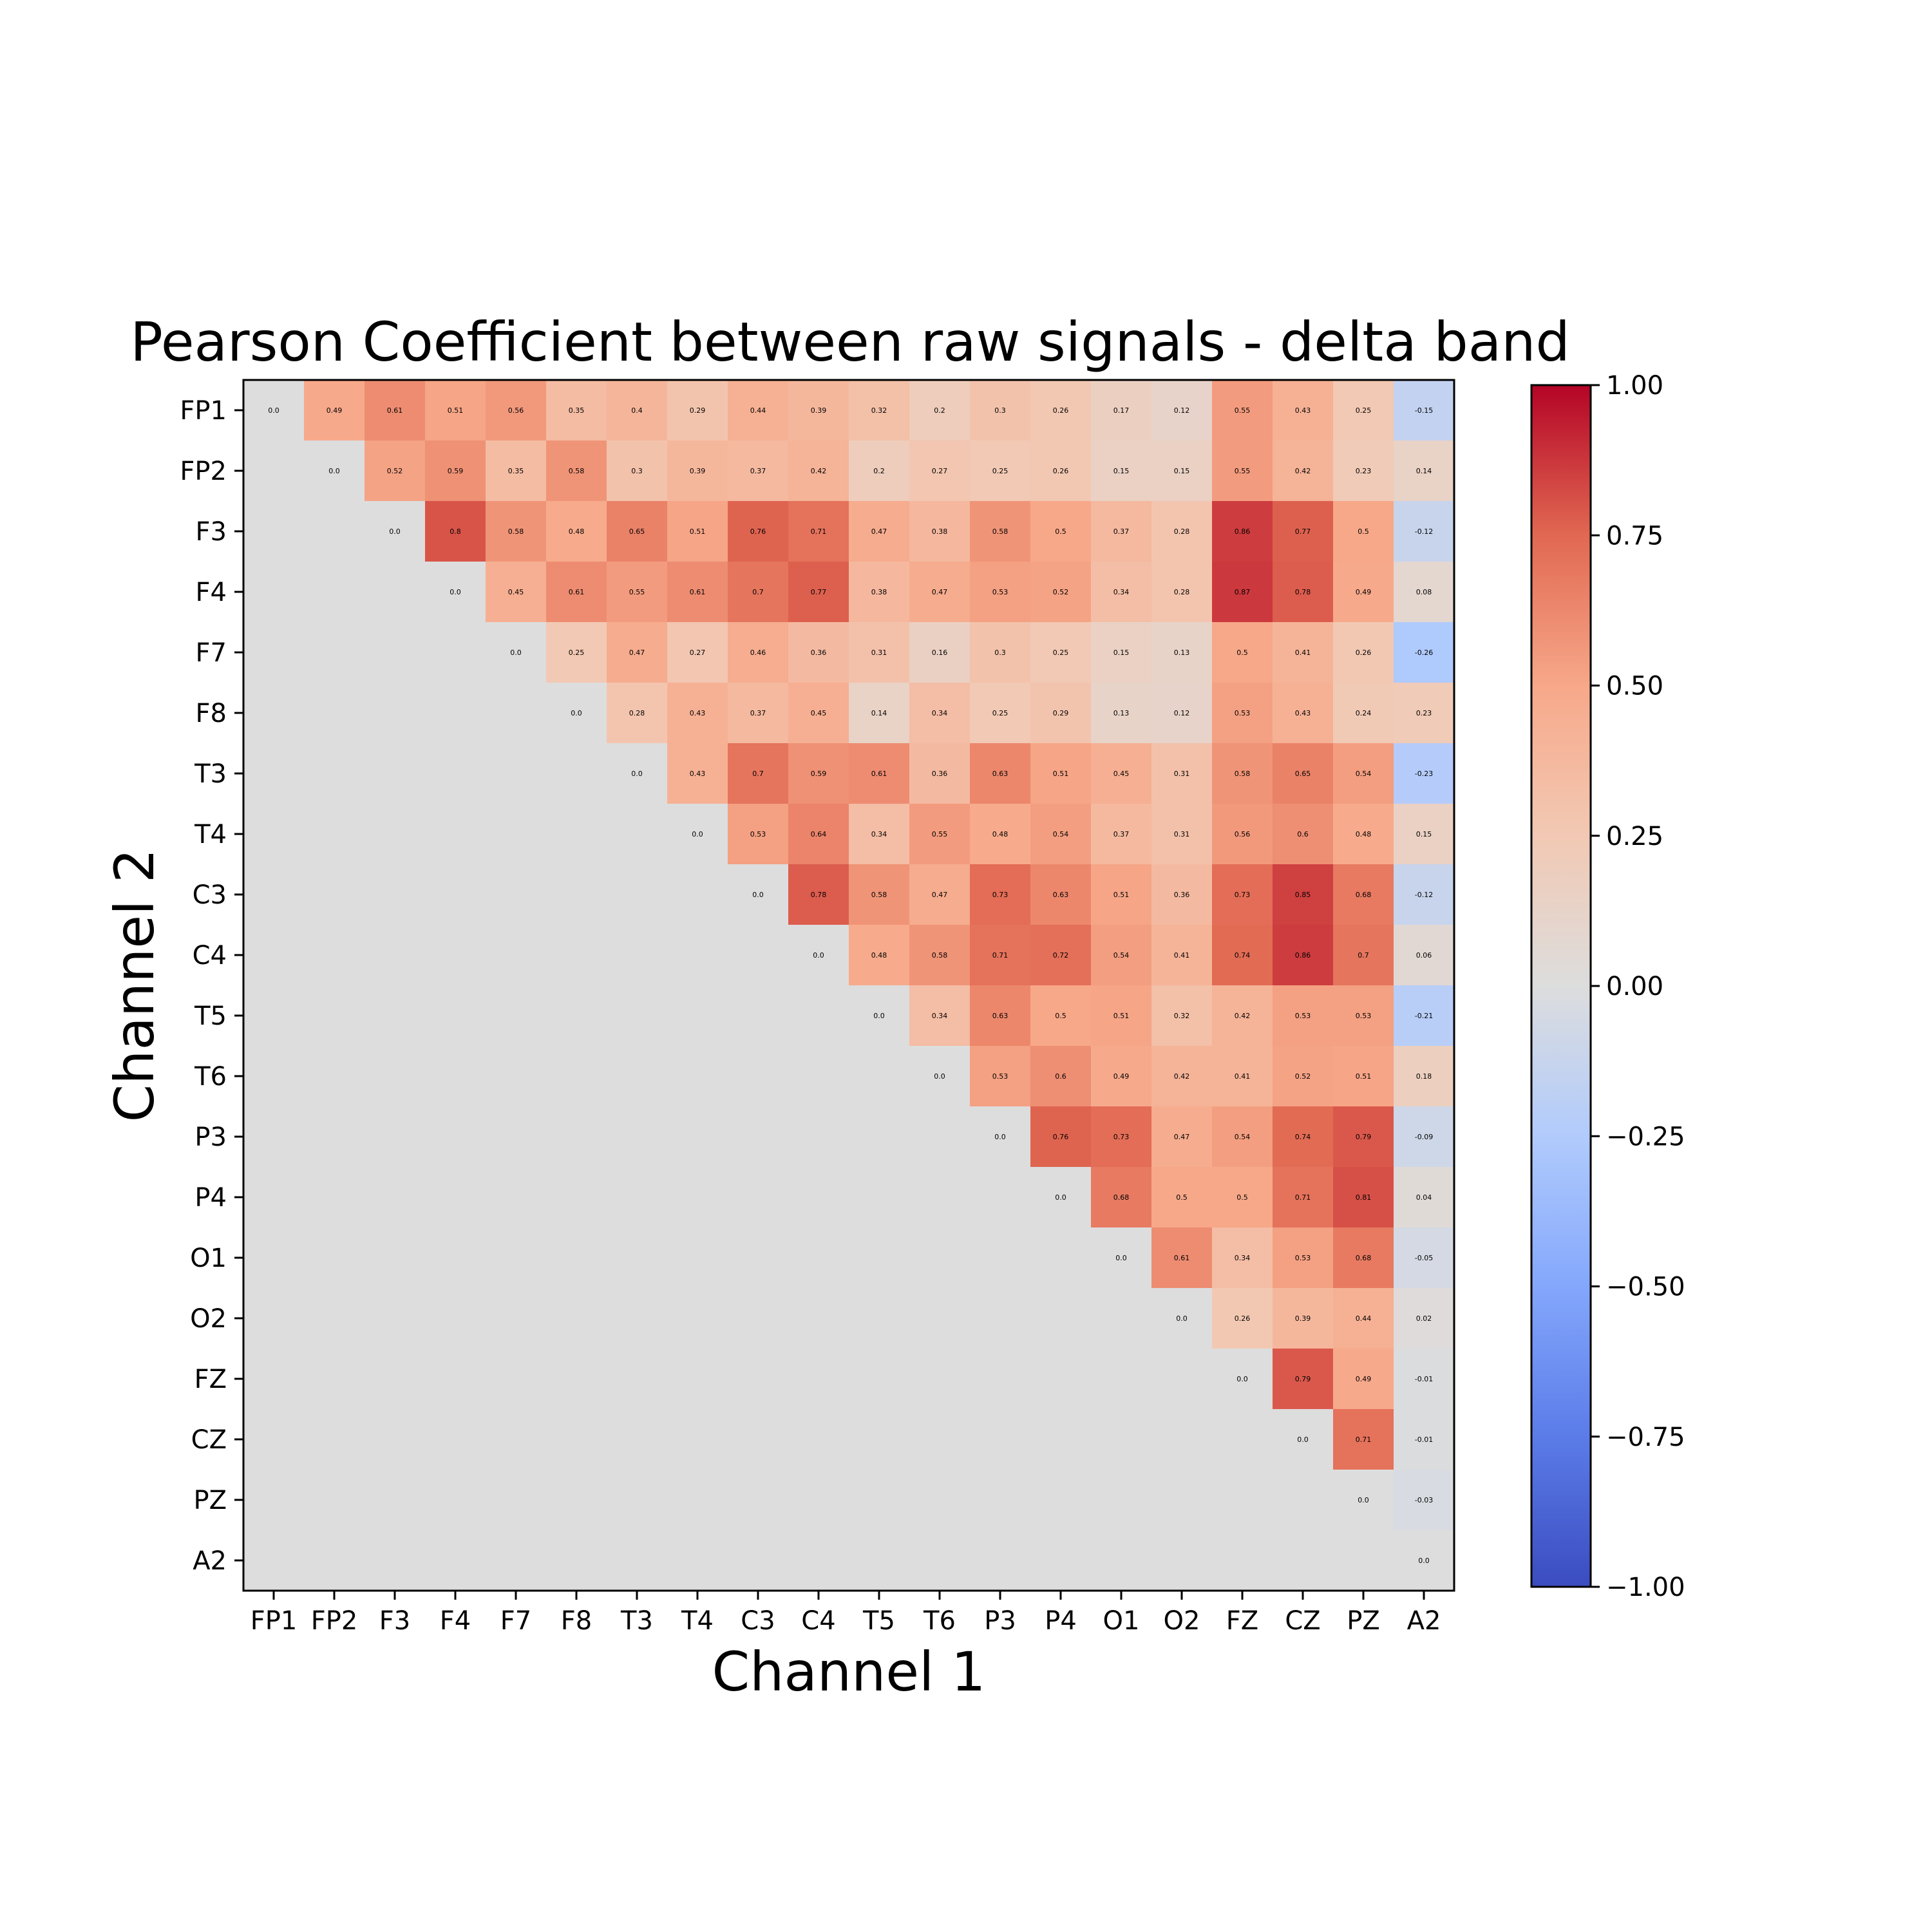 This screenshot has width=1932, height=1932. What do you see at coordinates (1001, 834) in the screenshot?
I see `cell-value-label: 0.48` at bounding box center [1001, 834].